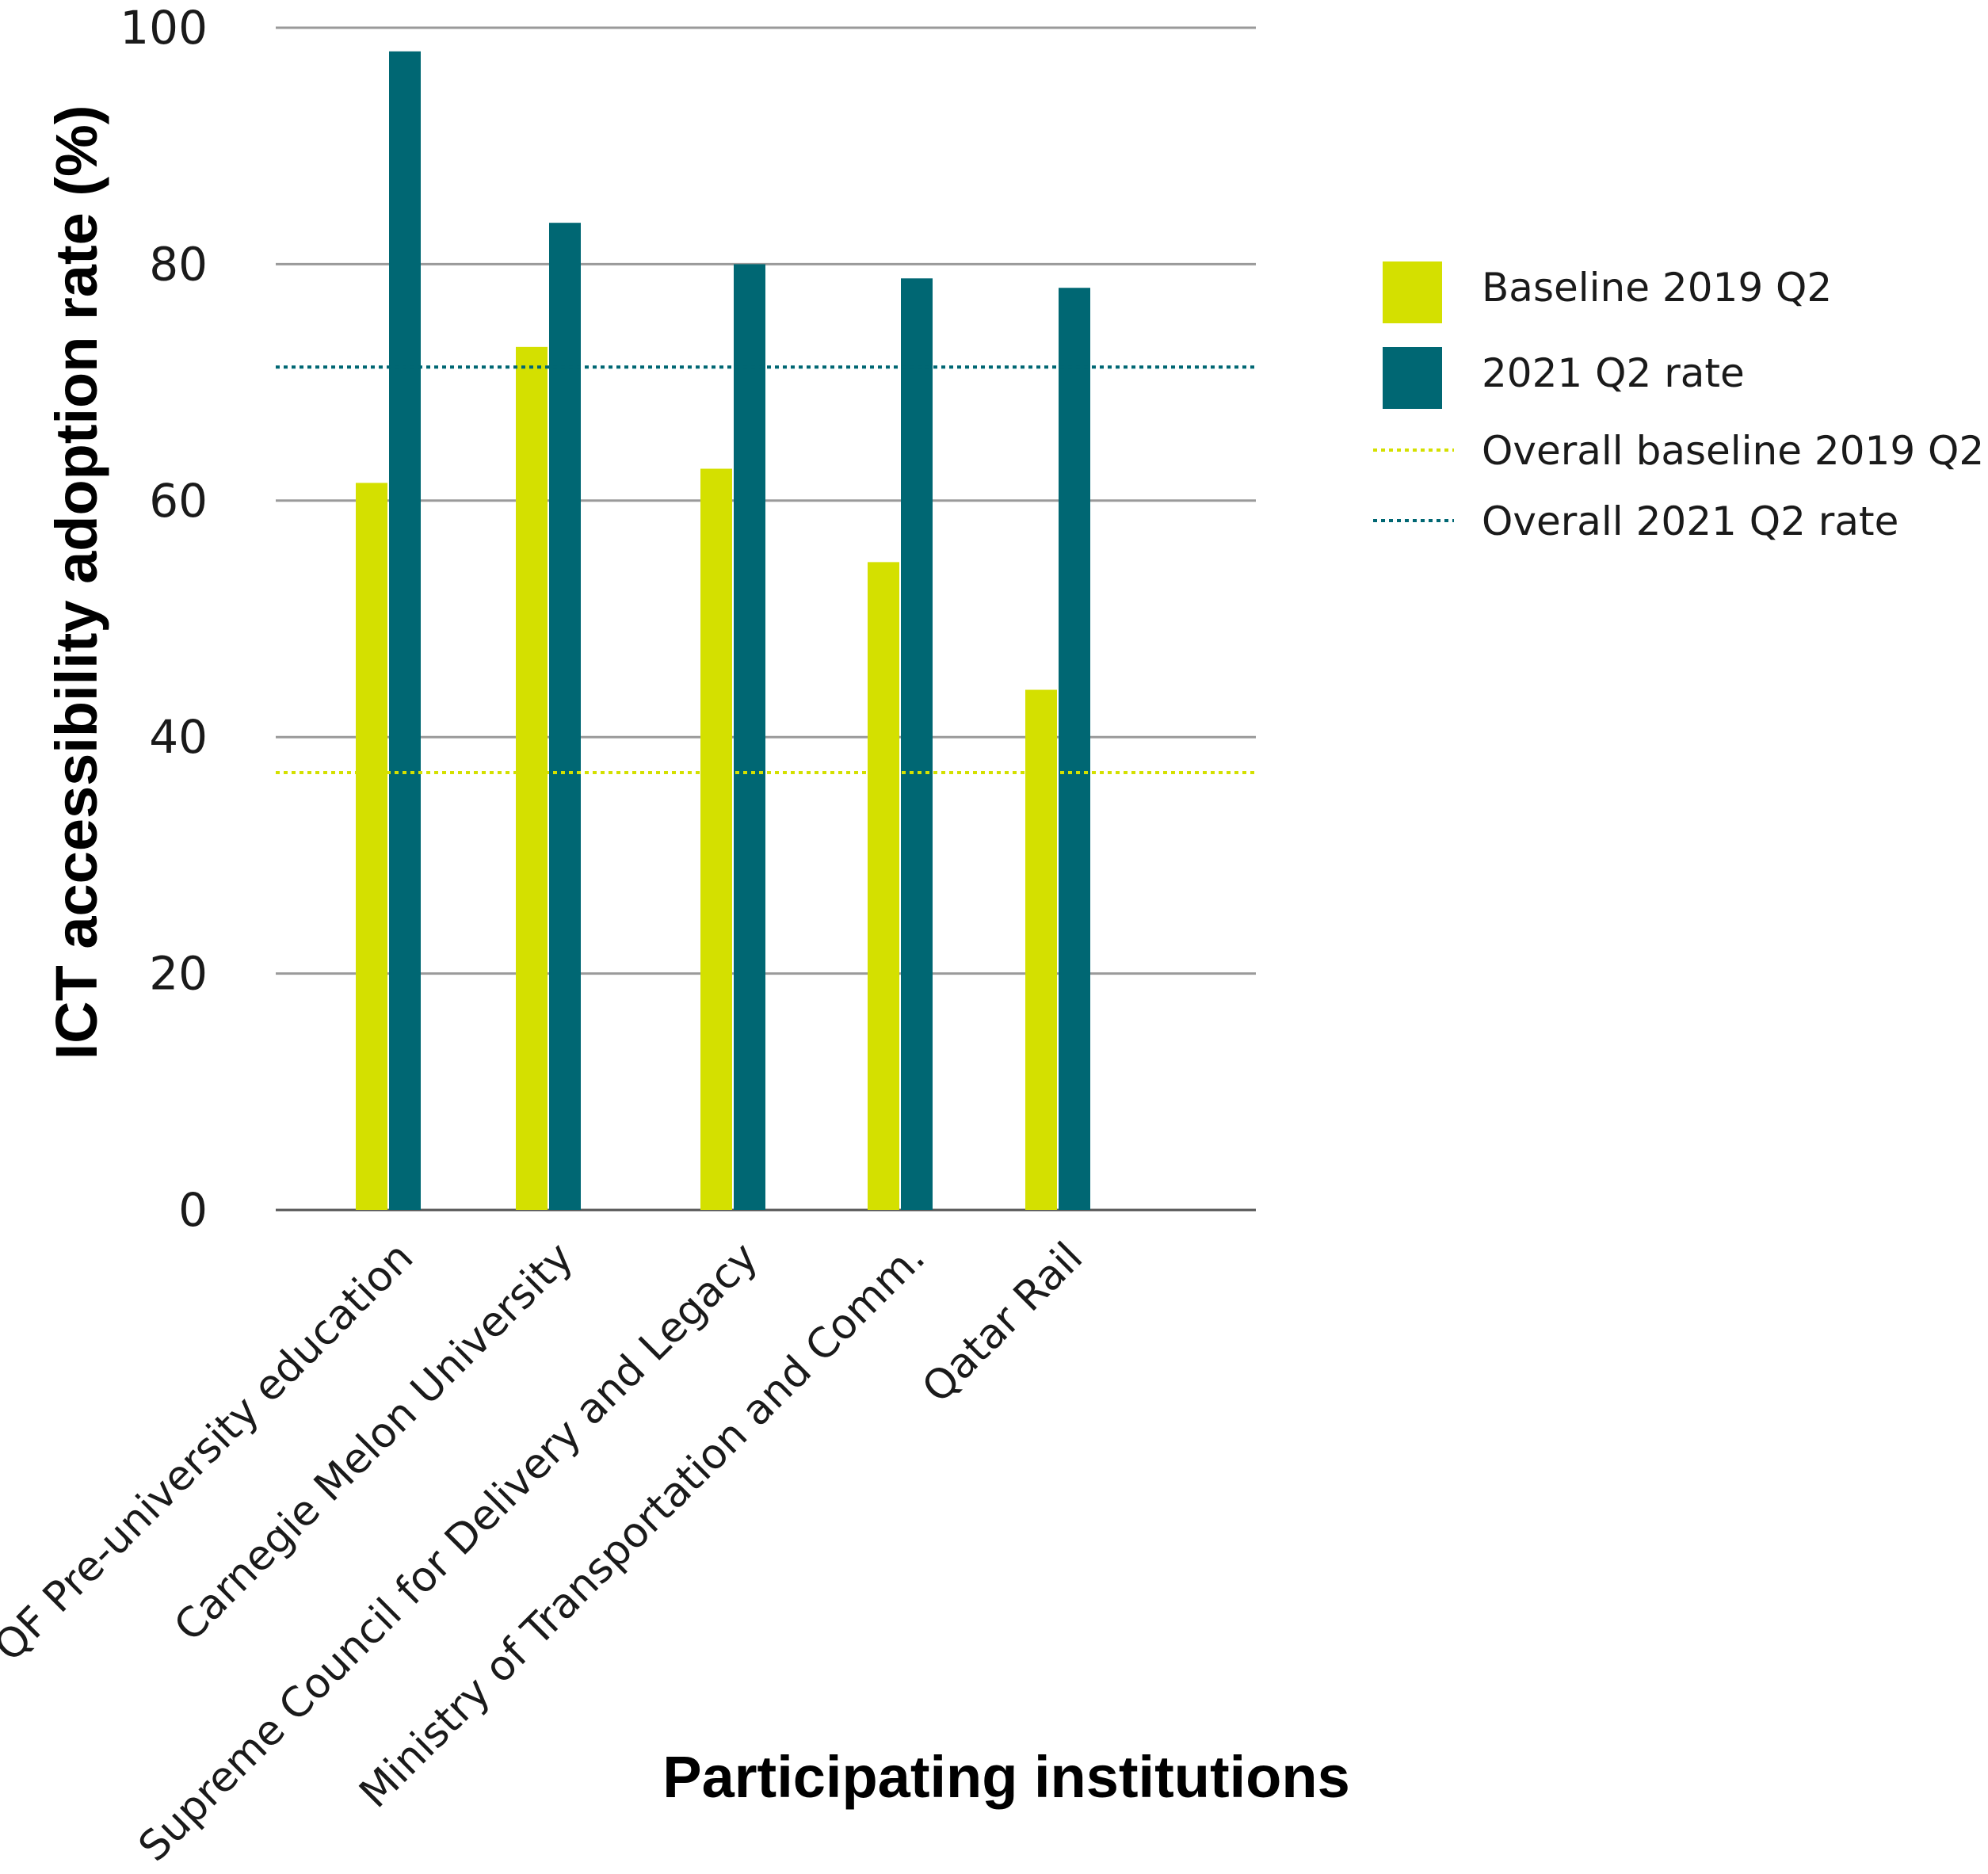 The width and height of the screenshot is (1988, 1874). What do you see at coordinates (1412, 378) in the screenshot?
I see `legend-swatch-rate2021` at bounding box center [1412, 378].